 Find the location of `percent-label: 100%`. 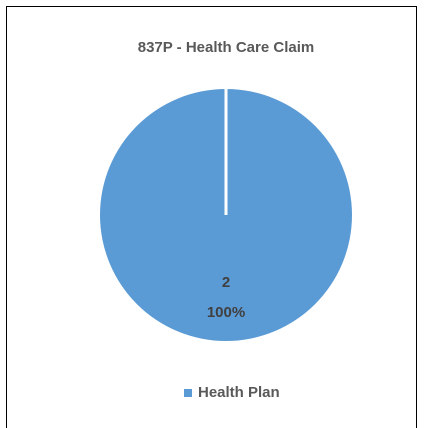

percent-label: 100% is located at coordinates (226, 312).